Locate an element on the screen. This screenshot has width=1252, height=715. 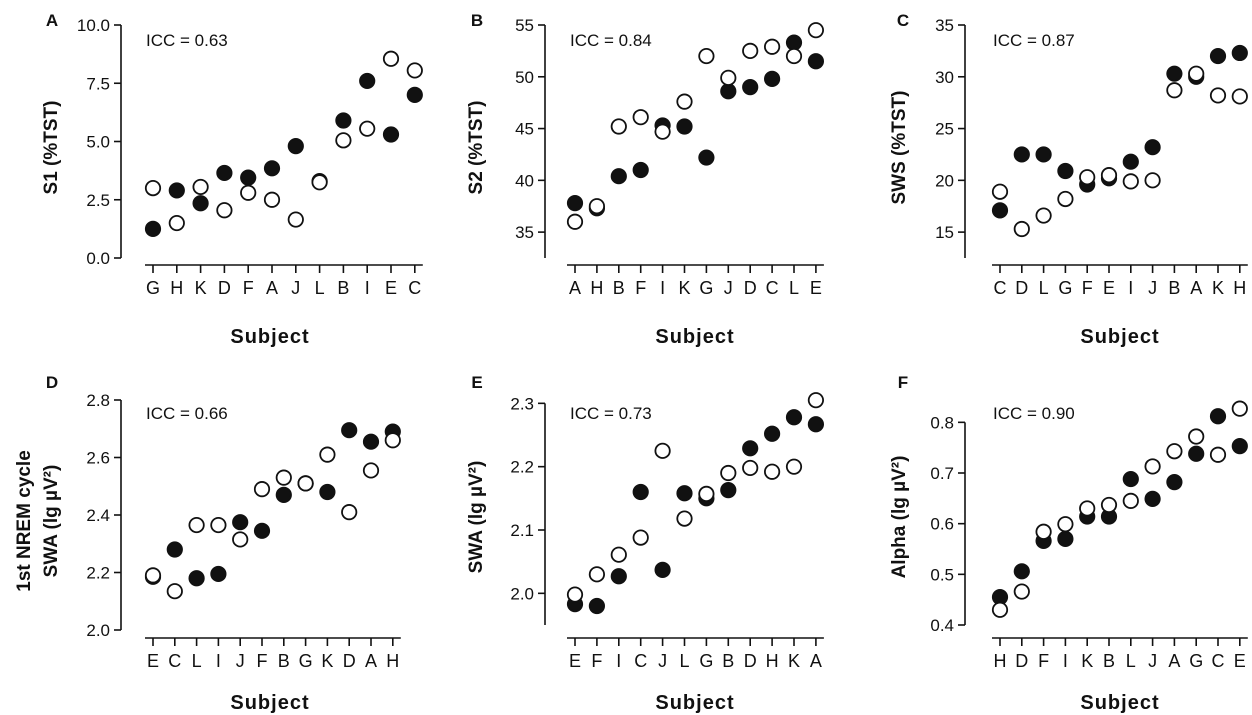
y-tick-label: 40 is located at coordinates (524, 180).